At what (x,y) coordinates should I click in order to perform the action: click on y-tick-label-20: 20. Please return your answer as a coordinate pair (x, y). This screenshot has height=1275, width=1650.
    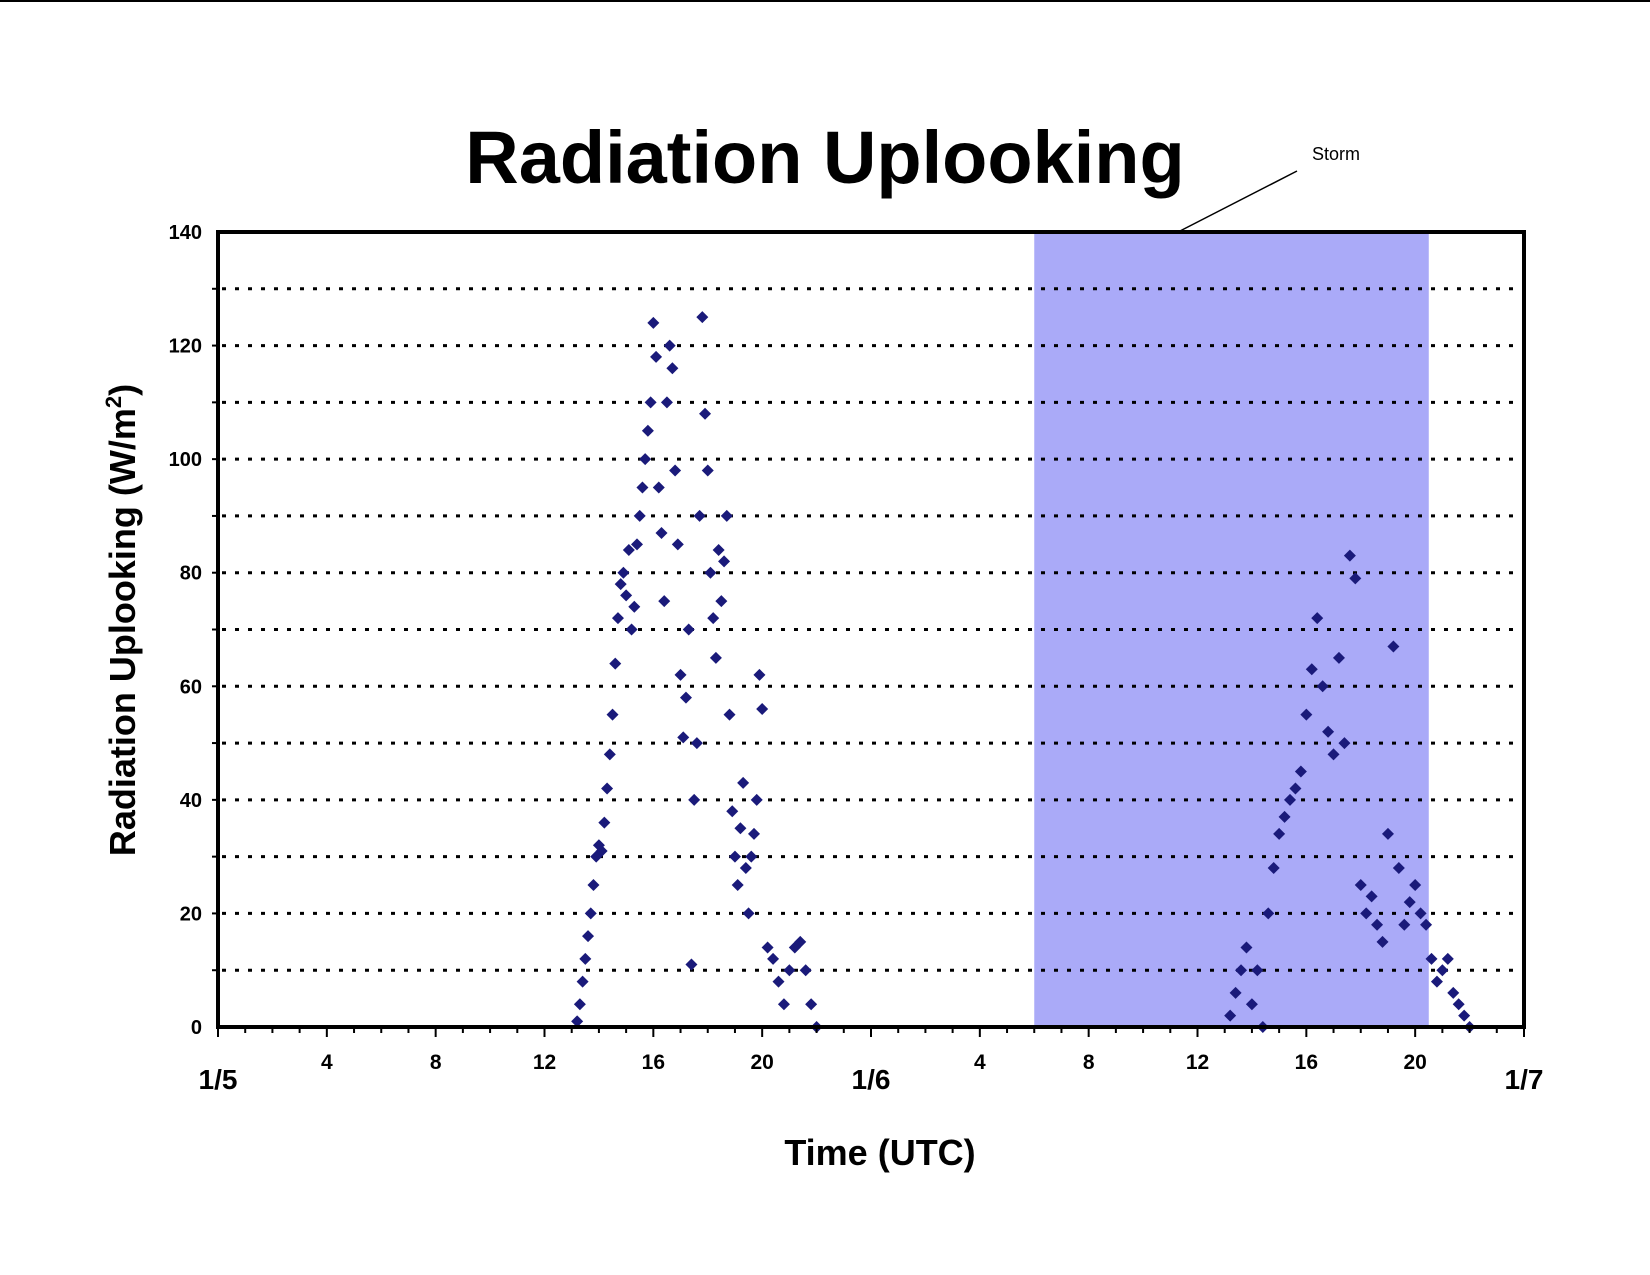
    Looking at the image, I should click on (191, 914).